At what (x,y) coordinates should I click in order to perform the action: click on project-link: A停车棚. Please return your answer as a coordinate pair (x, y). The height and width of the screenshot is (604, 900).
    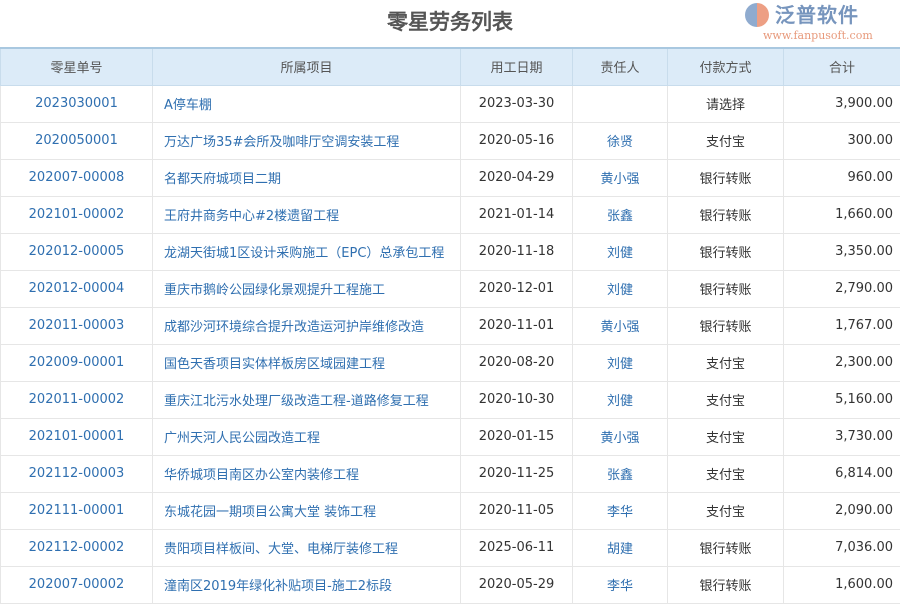
    Looking at the image, I should click on (307, 103).